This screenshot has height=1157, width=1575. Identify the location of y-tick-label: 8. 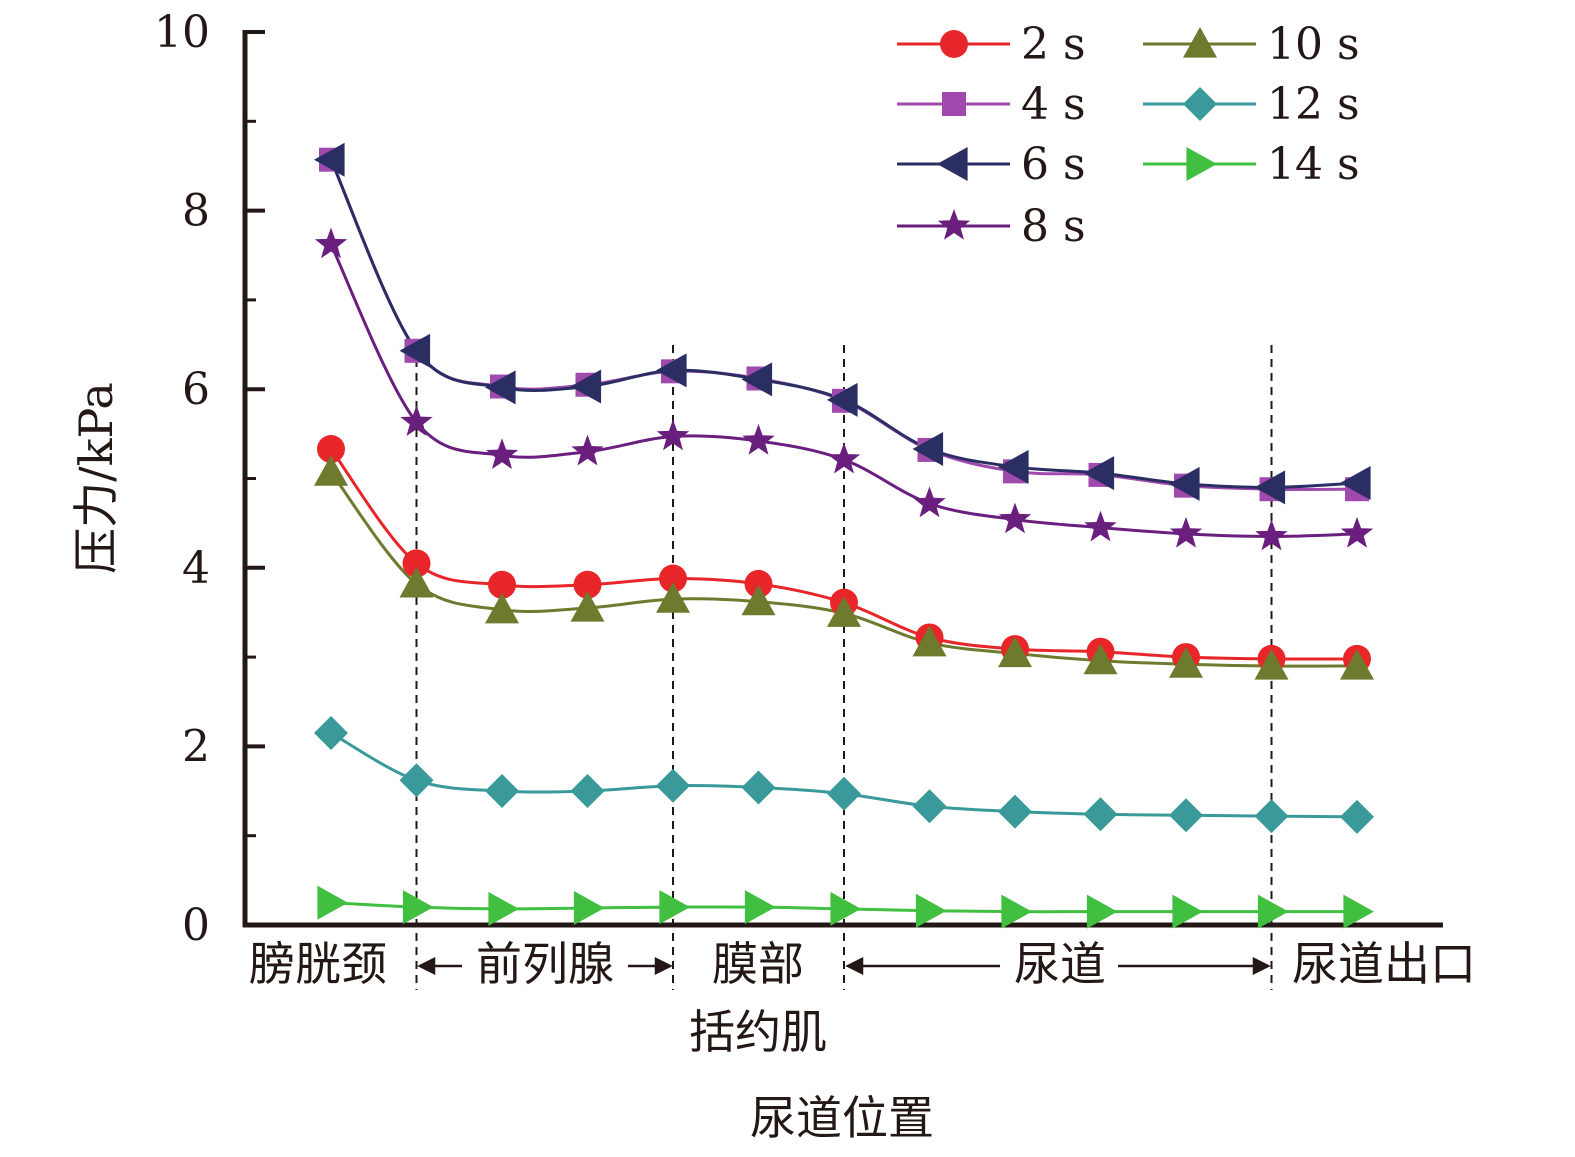
(196, 211).